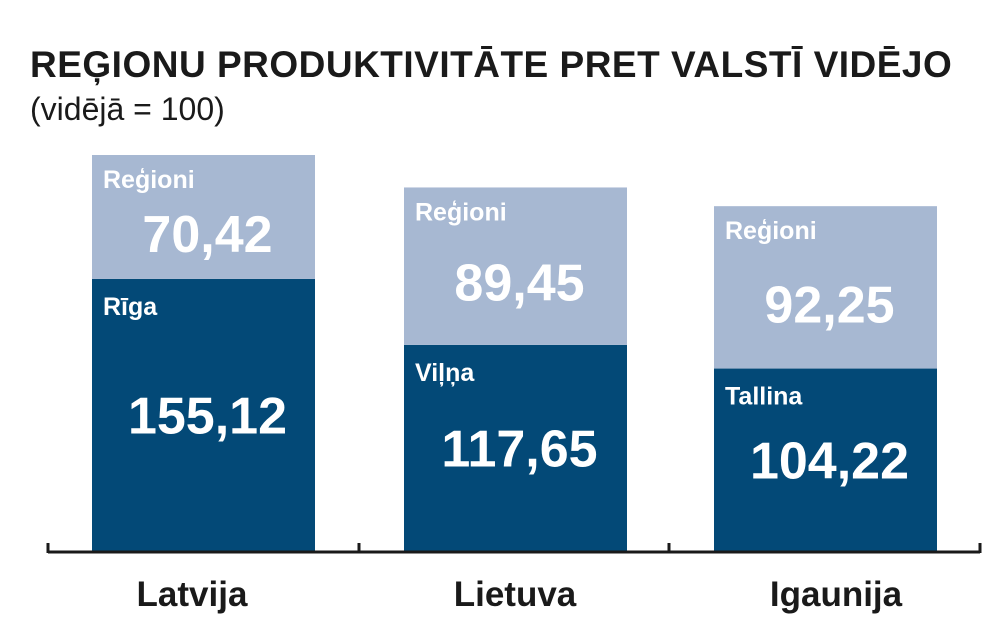 The height and width of the screenshot is (638, 1000). I want to click on segment-label-capital: Tallina, so click(764, 397).